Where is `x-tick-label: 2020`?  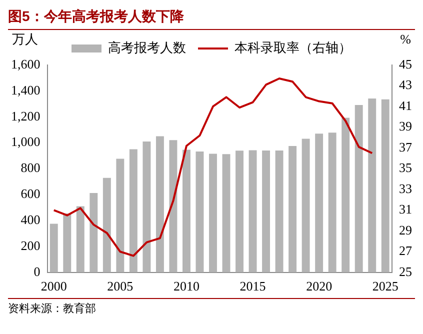 x-tick-label: 2020 is located at coordinates (319, 286).